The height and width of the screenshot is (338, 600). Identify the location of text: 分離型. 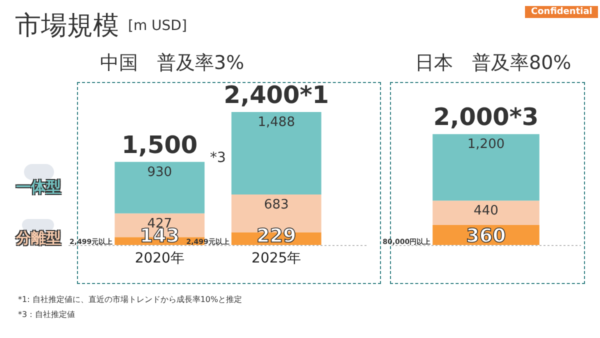
(38, 238).